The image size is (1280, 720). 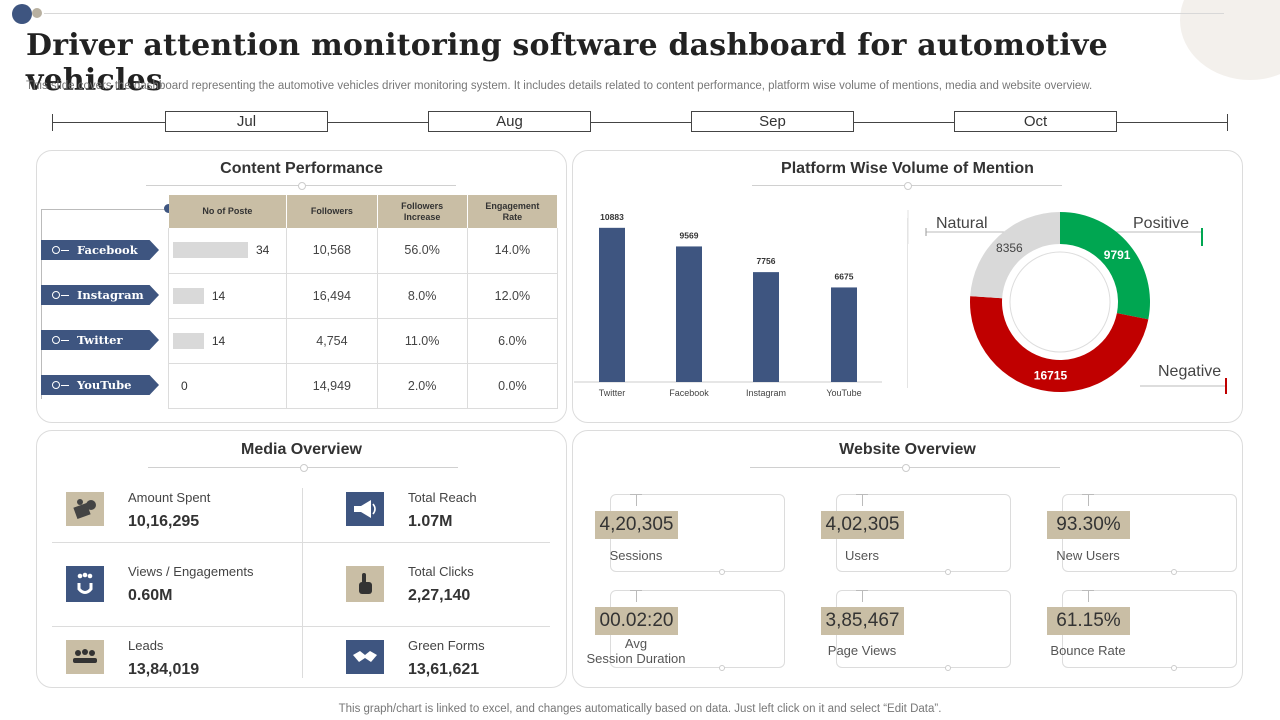 I want to click on posts-cell: 0, so click(x=227, y=386).